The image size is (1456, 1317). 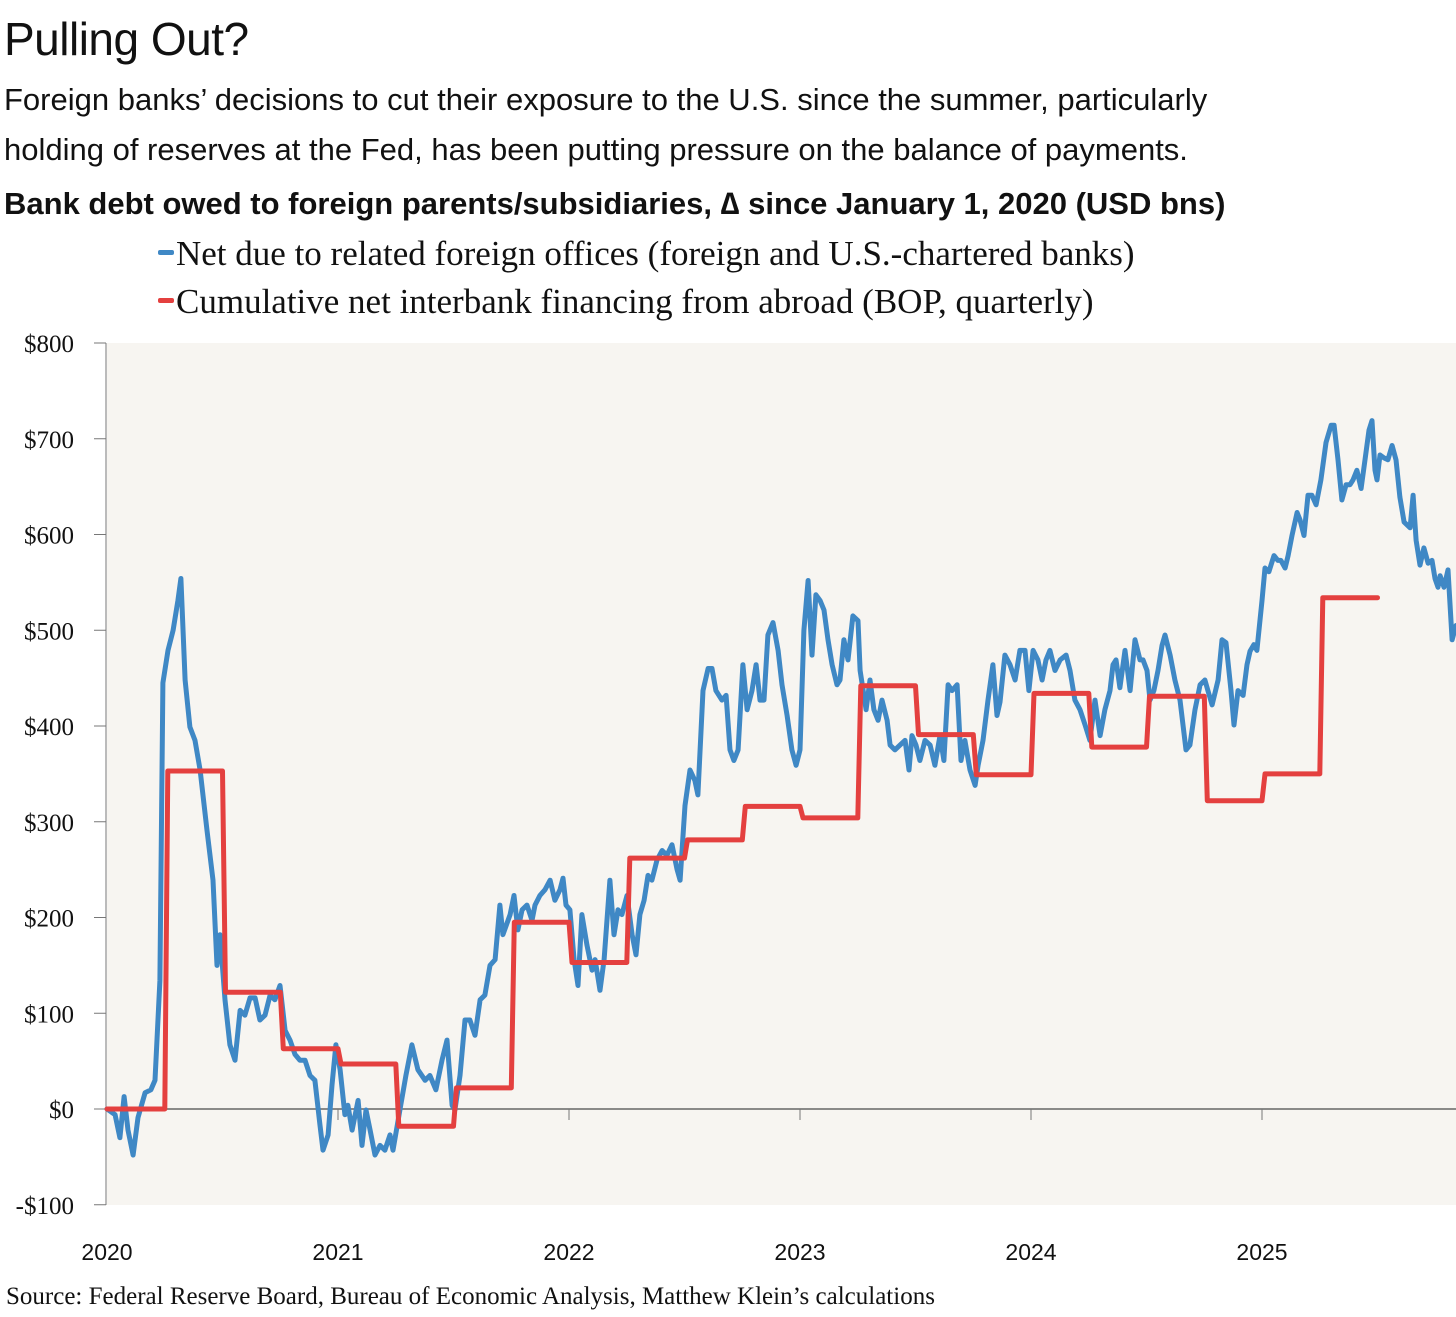 I want to click on x-tick-label: 2022, so click(x=568, y=1252).